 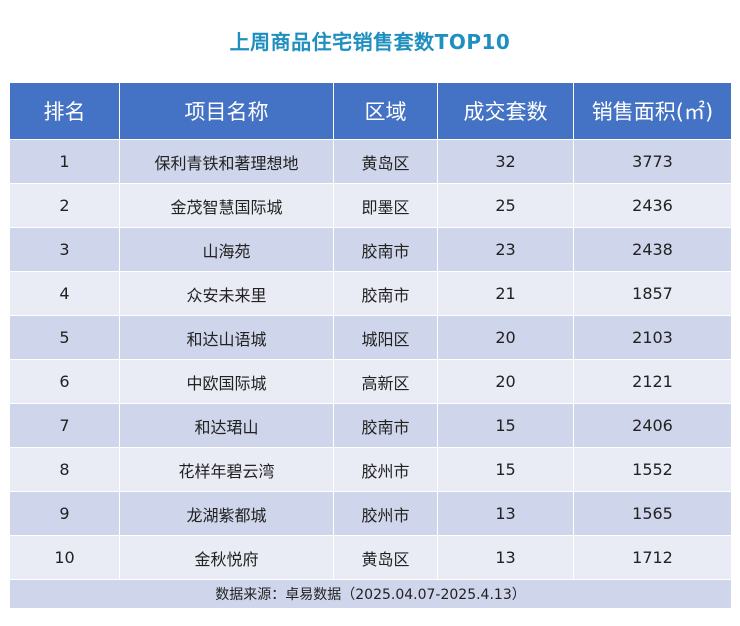 I want to click on cell-district: 城阳区, so click(x=385, y=337).